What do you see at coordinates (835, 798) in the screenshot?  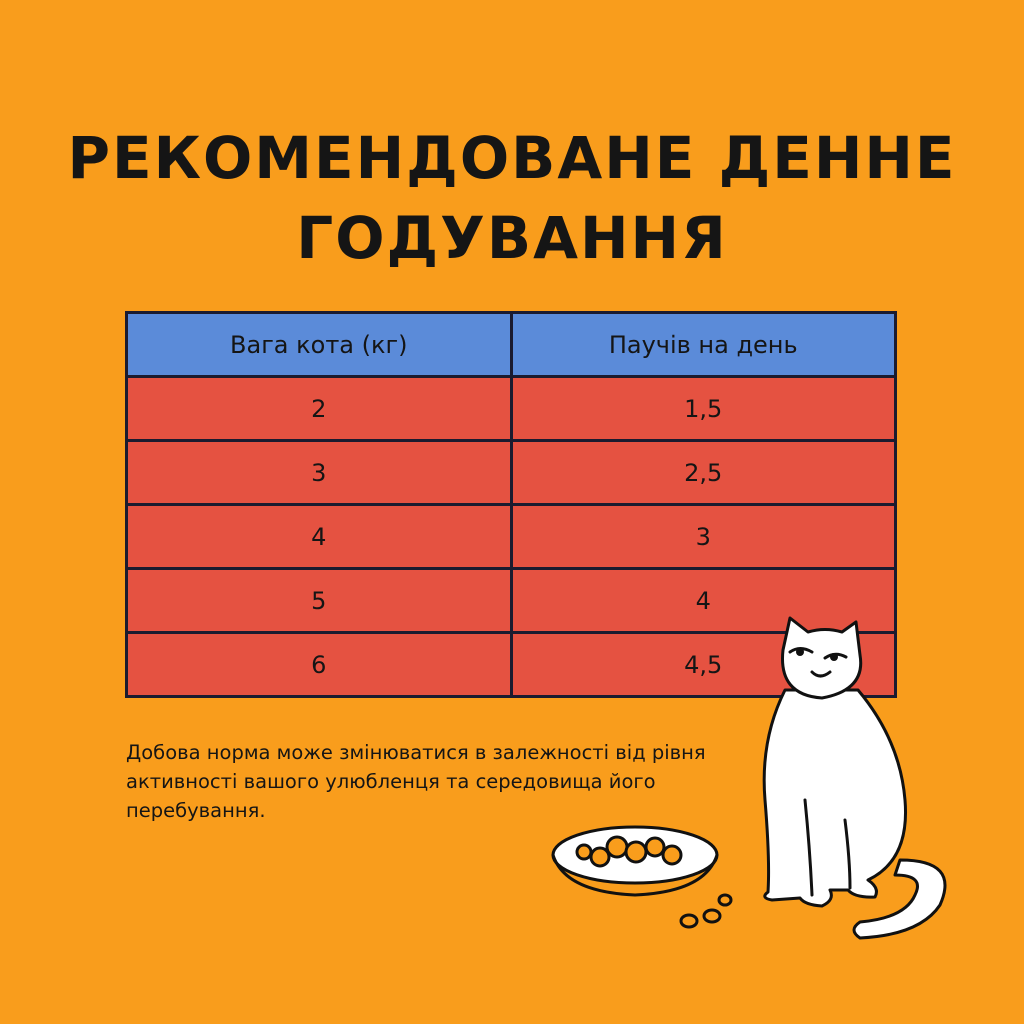 I see `cat-body` at bounding box center [835, 798].